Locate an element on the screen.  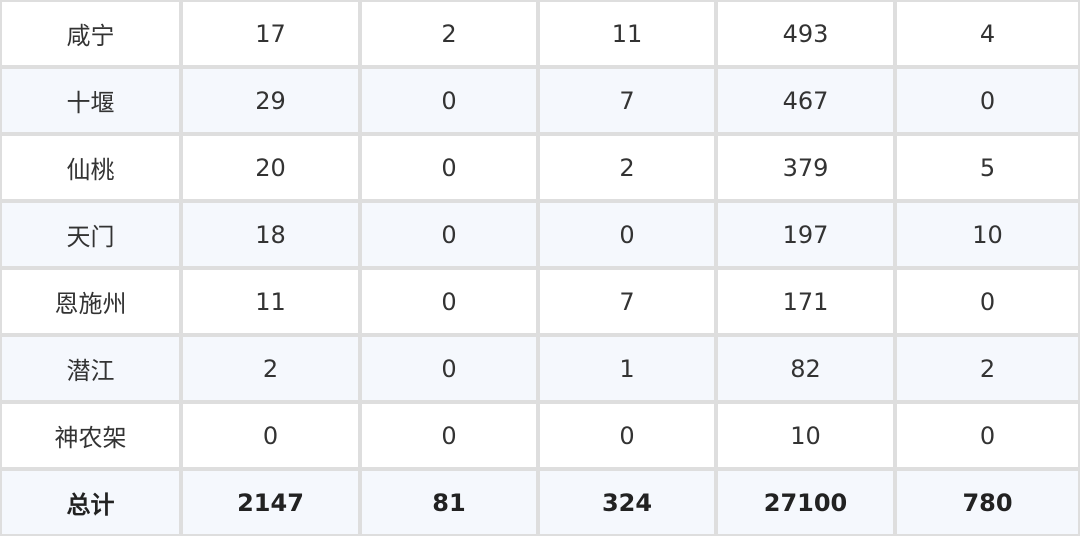
table-cell: 2147 is located at coordinates (270, 502).